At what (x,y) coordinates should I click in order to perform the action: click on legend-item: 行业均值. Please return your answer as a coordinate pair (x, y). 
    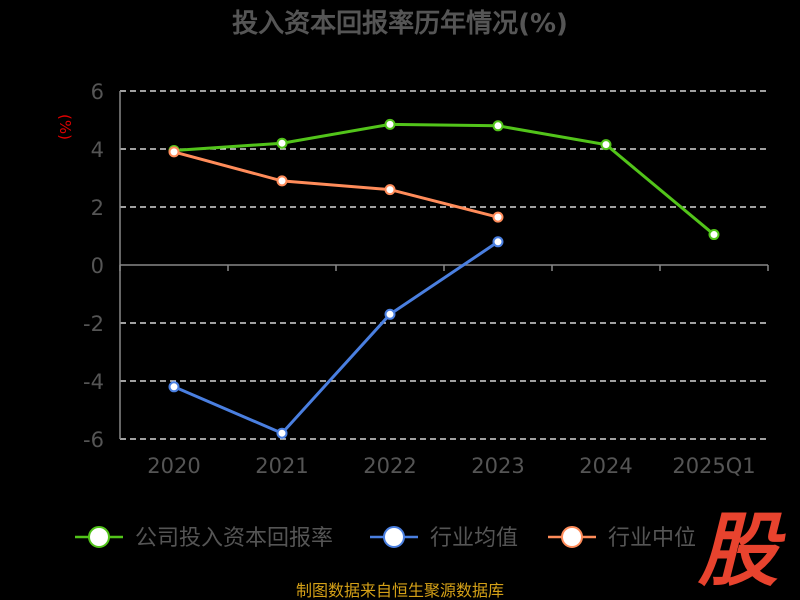
    Looking at the image, I should click on (444, 538).